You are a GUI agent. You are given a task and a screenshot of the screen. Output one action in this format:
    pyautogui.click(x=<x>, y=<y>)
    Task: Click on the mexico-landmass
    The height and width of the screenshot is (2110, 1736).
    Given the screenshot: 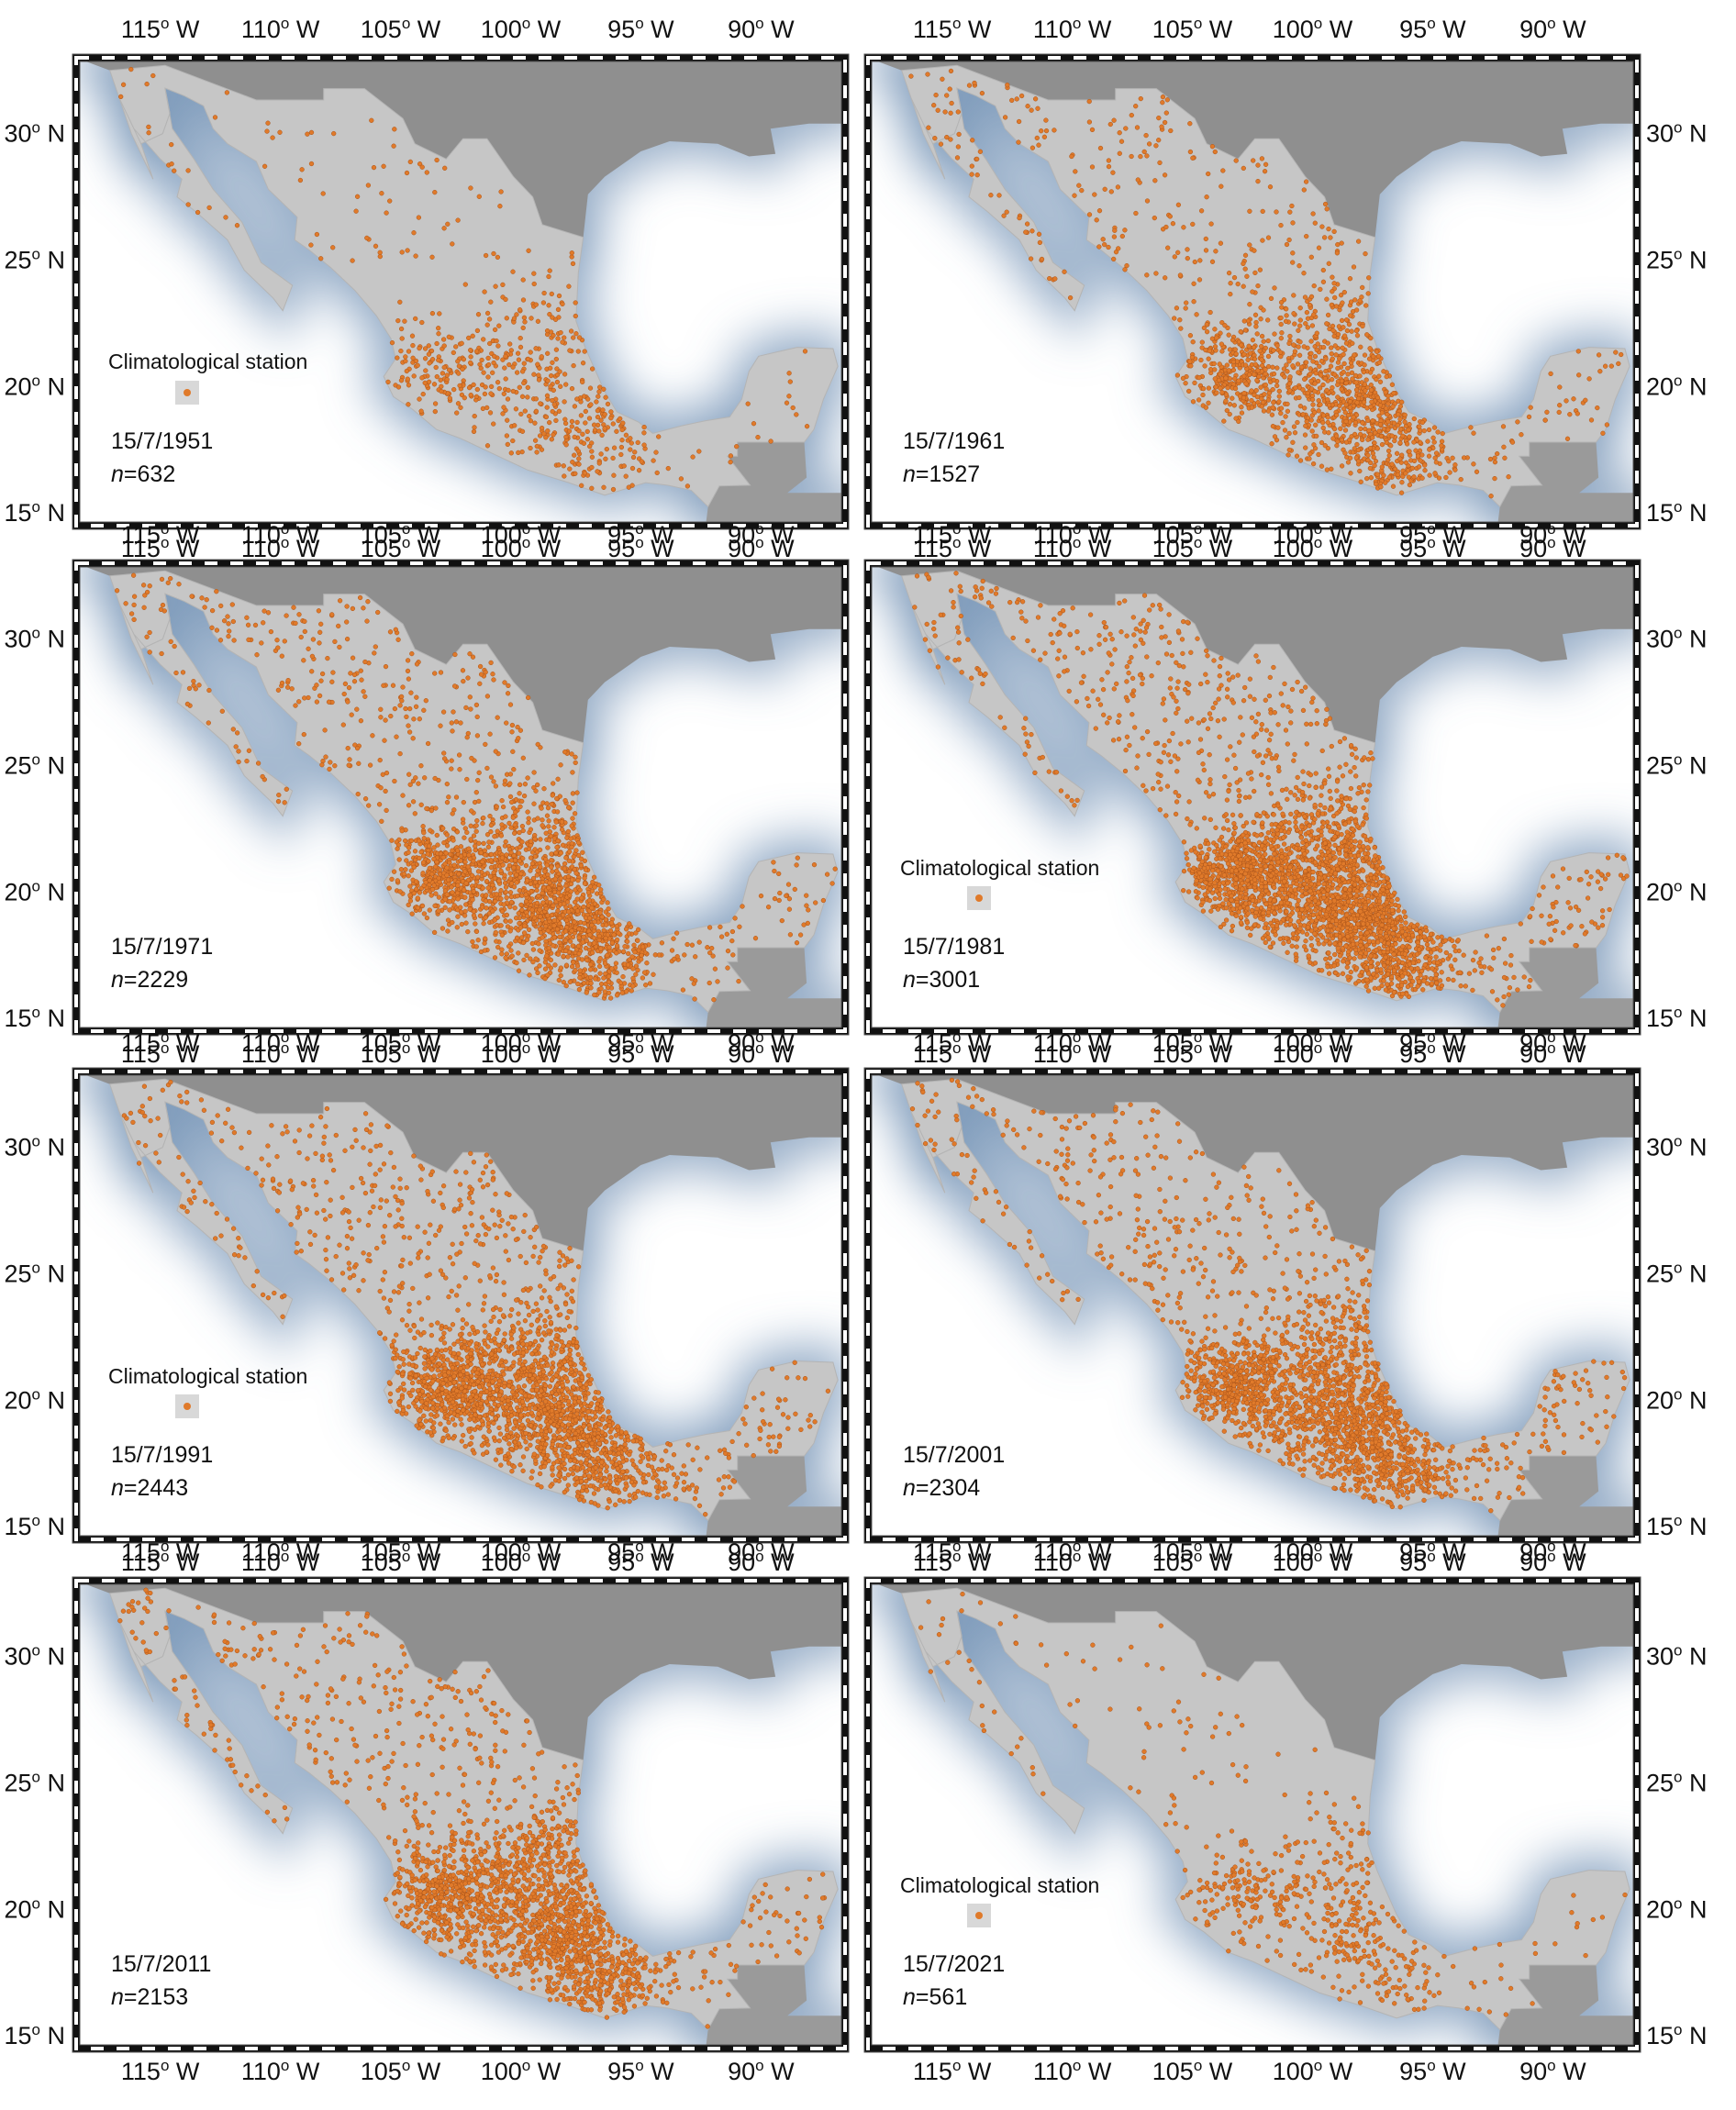 What is the action you would take?
    pyautogui.click(x=1265, y=286)
    